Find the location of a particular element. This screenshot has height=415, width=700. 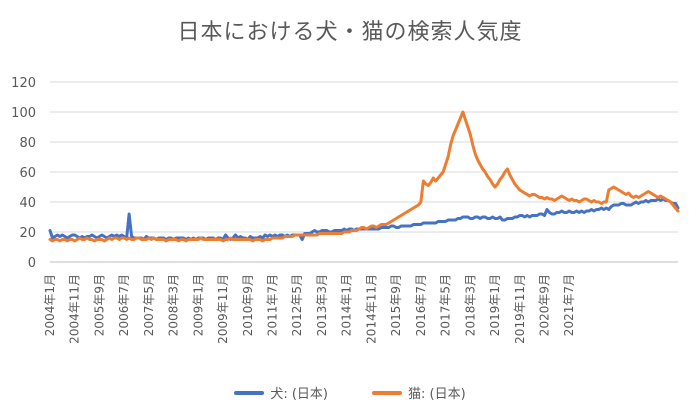

x-tick-label: 2012年5月 is located at coordinates (297, 305).